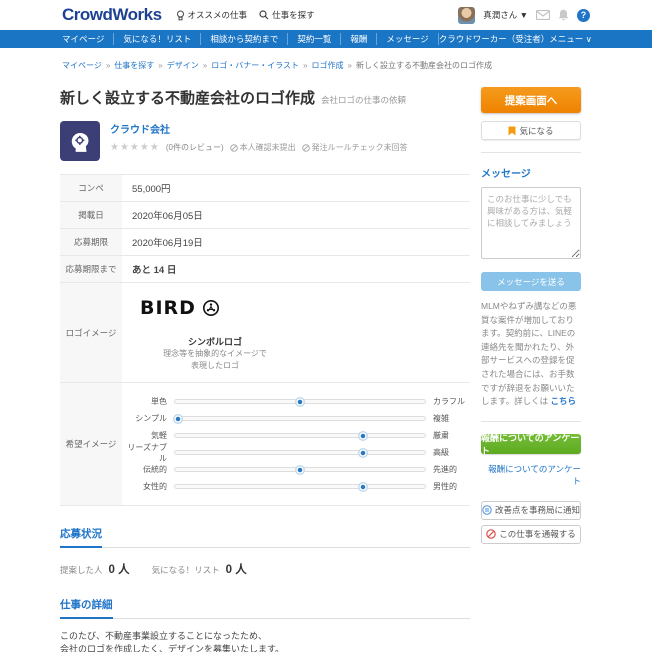  What do you see at coordinates (135, 147) in the screenshot?
I see `rating-stars: ★★★★★` at bounding box center [135, 147].